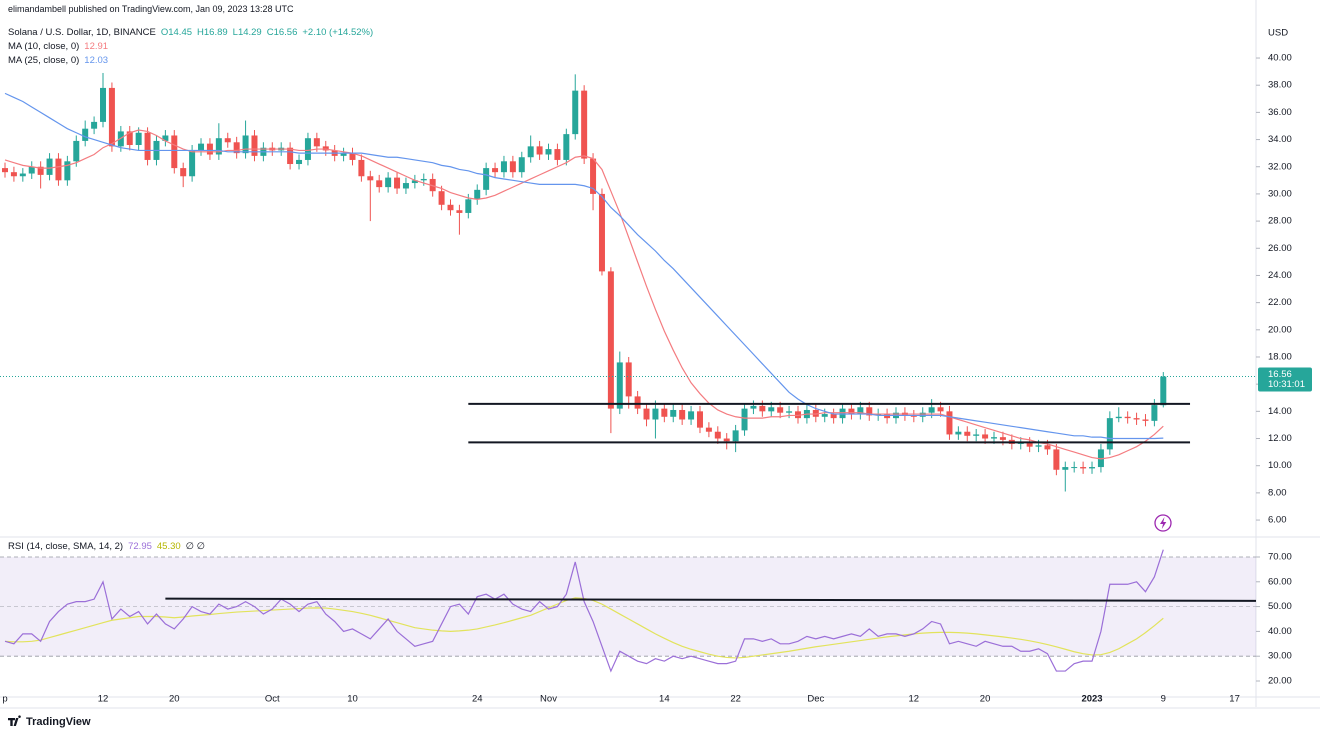 This screenshot has height=733, width=1320. Describe the element at coordinates (1278, 33) in the screenshot. I see `currency-label: USD` at that location.